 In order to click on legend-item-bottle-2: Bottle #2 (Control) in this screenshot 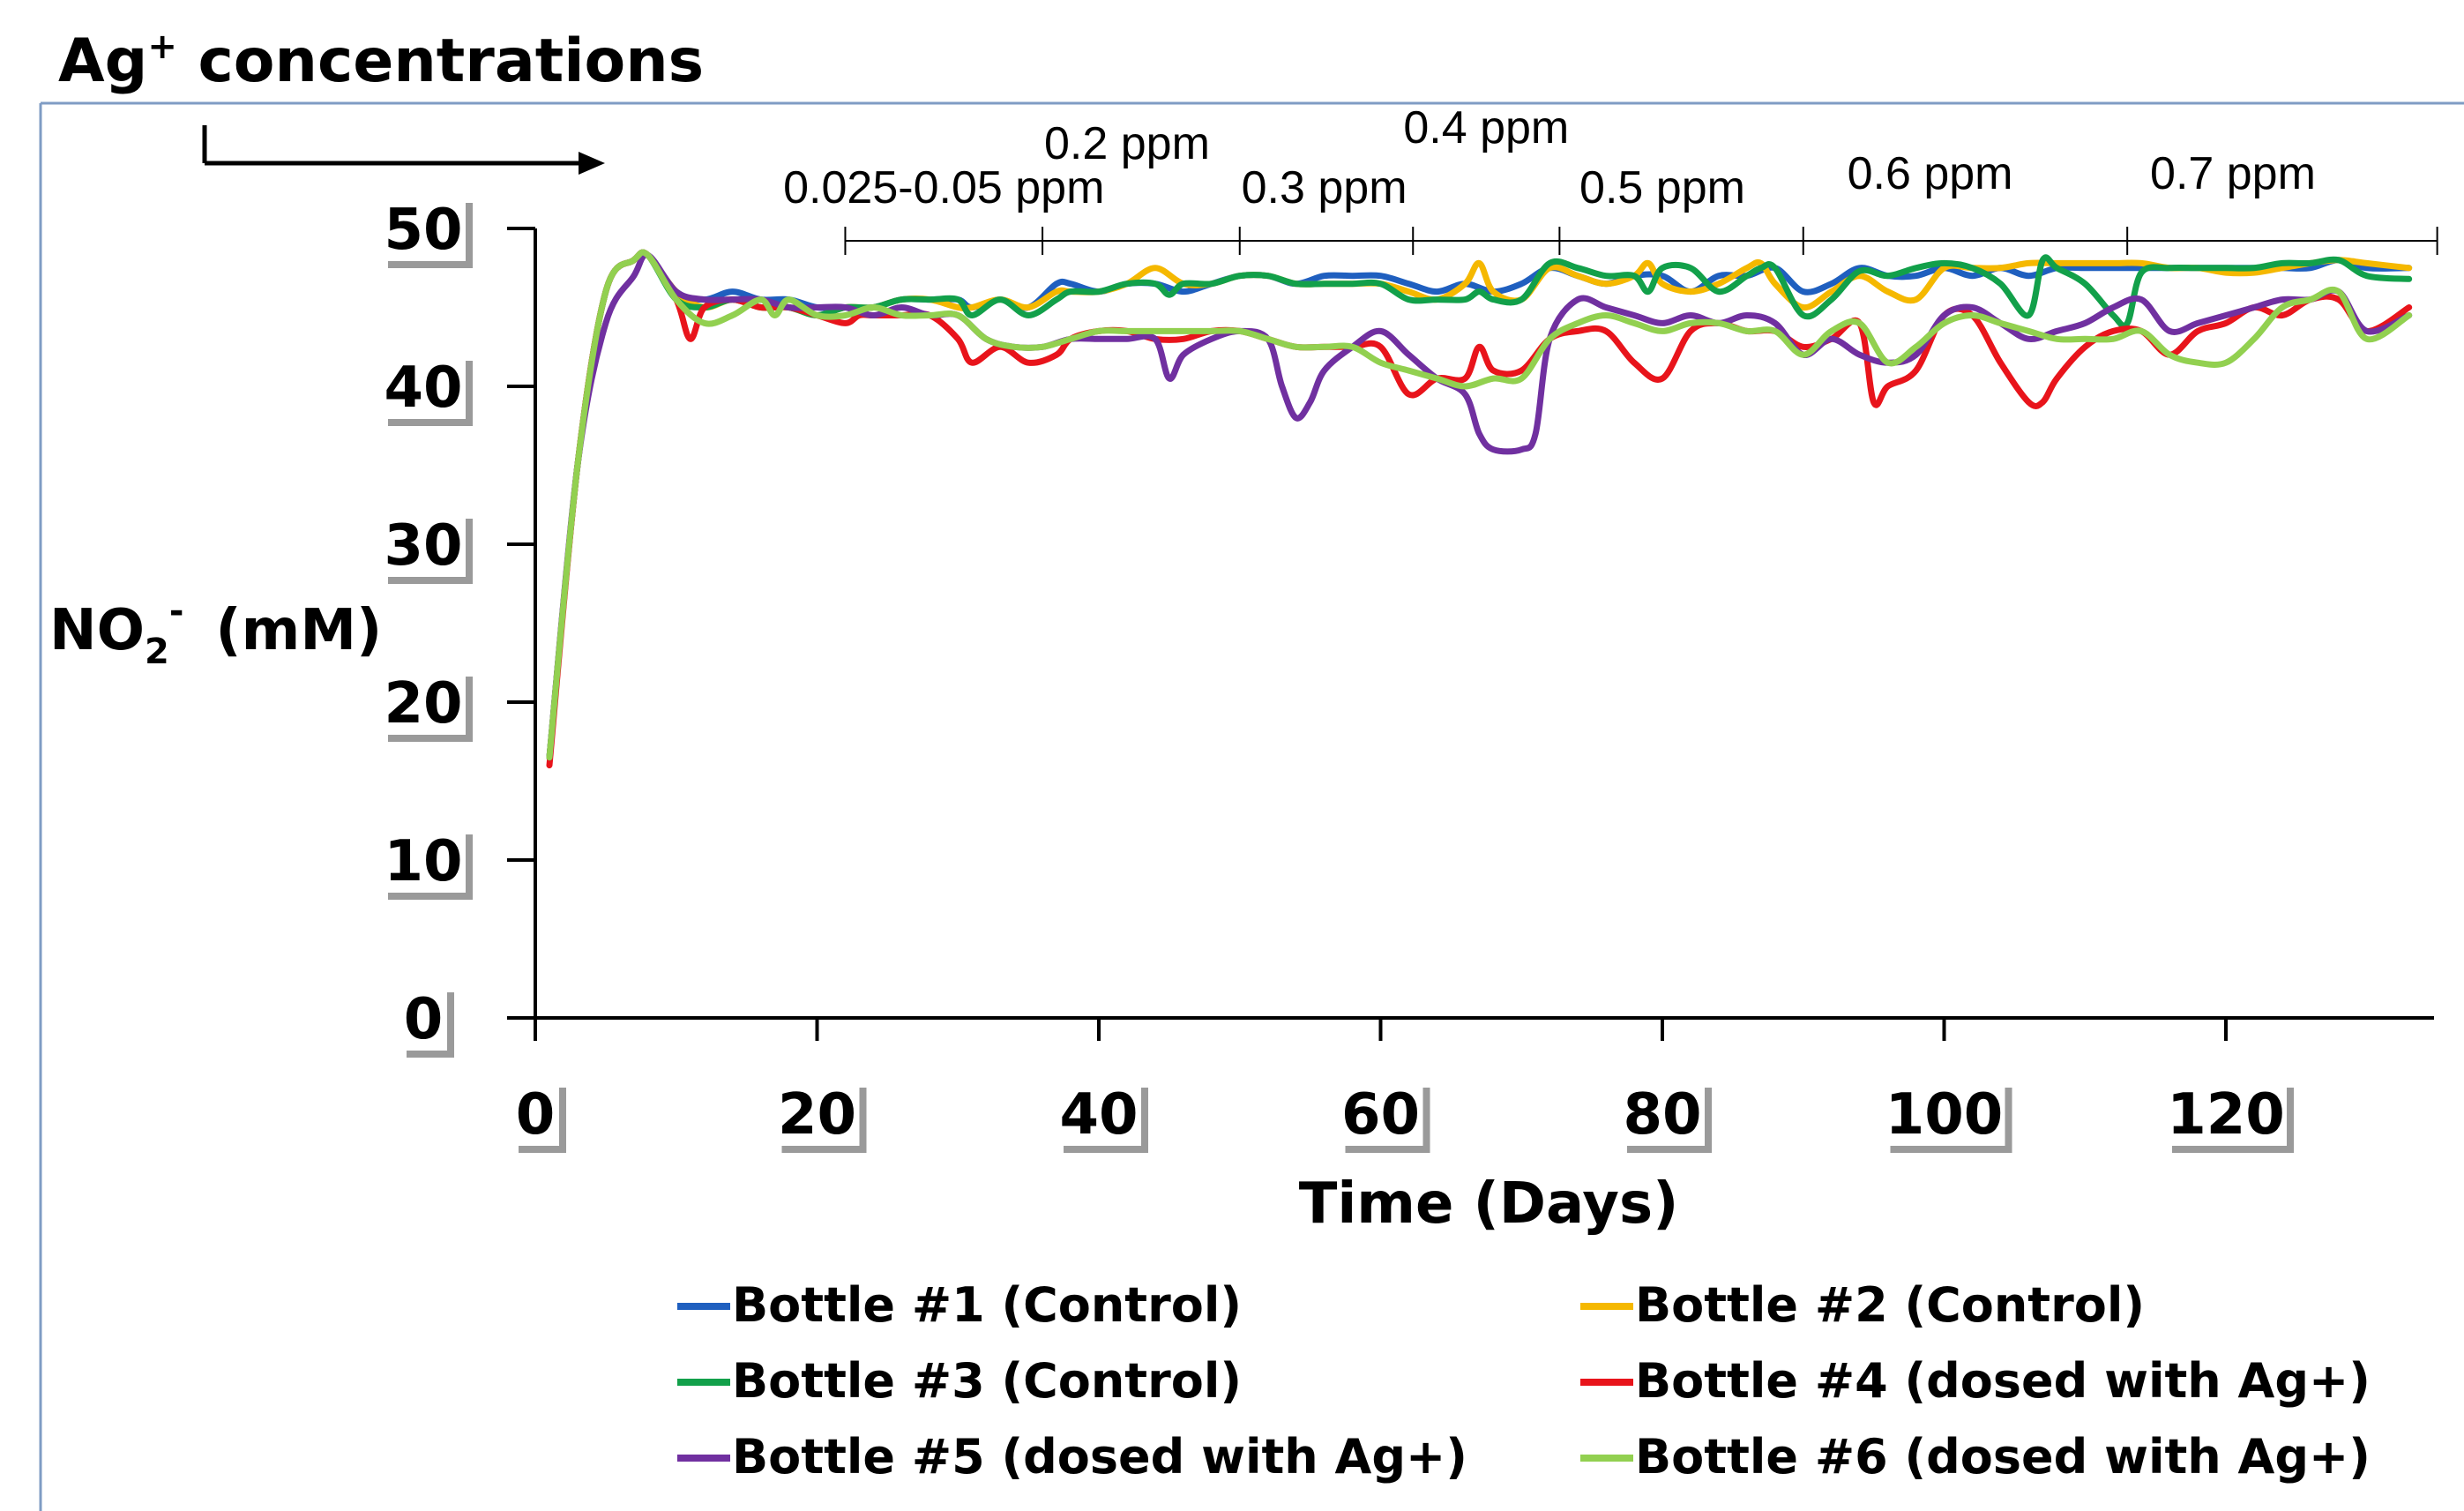, I will do `click(1862, 1305)`.